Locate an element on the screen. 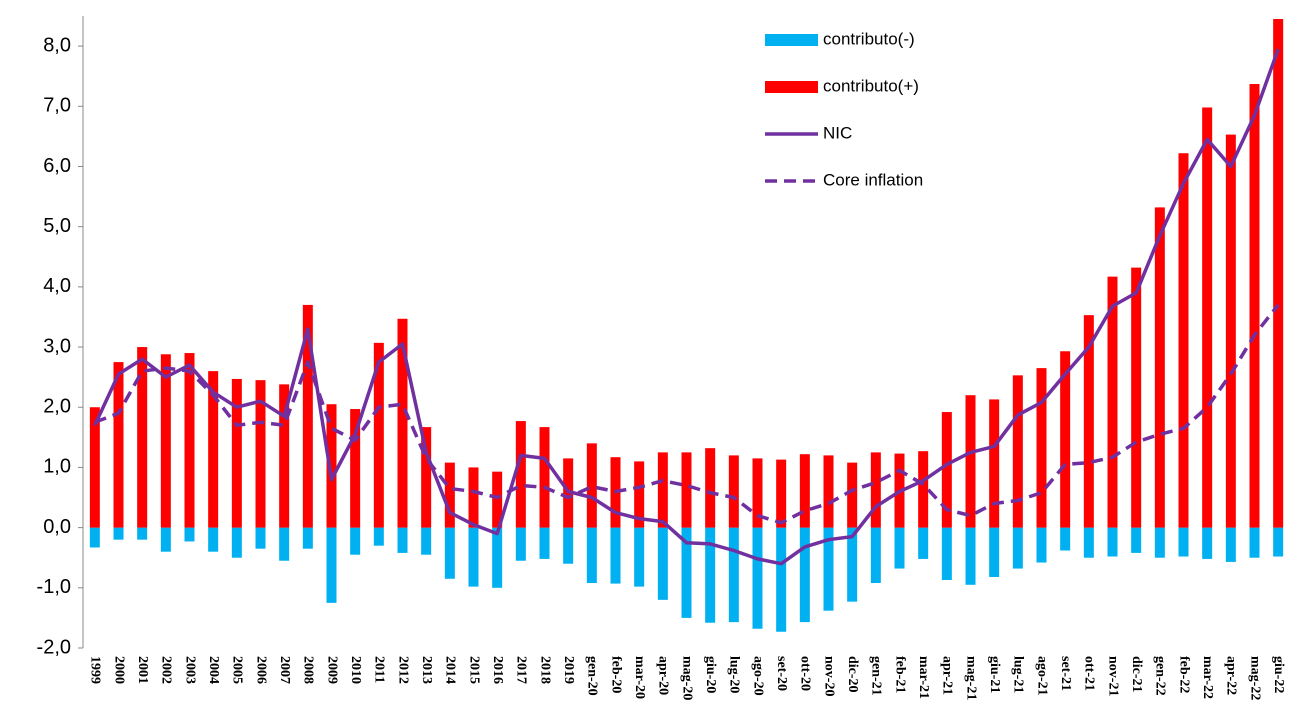 The image size is (1290, 716). y-tick-label: 1,0 is located at coordinates (57, 467).